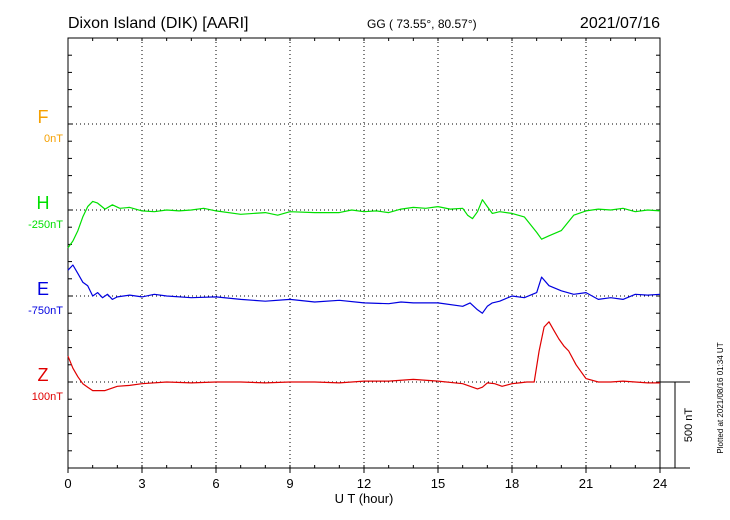 The height and width of the screenshot is (520, 730). What do you see at coordinates (720, 397) in the screenshot?
I see `plotted-note: Plotted at 2021/08/16 01:34 UT` at bounding box center [720, 397].